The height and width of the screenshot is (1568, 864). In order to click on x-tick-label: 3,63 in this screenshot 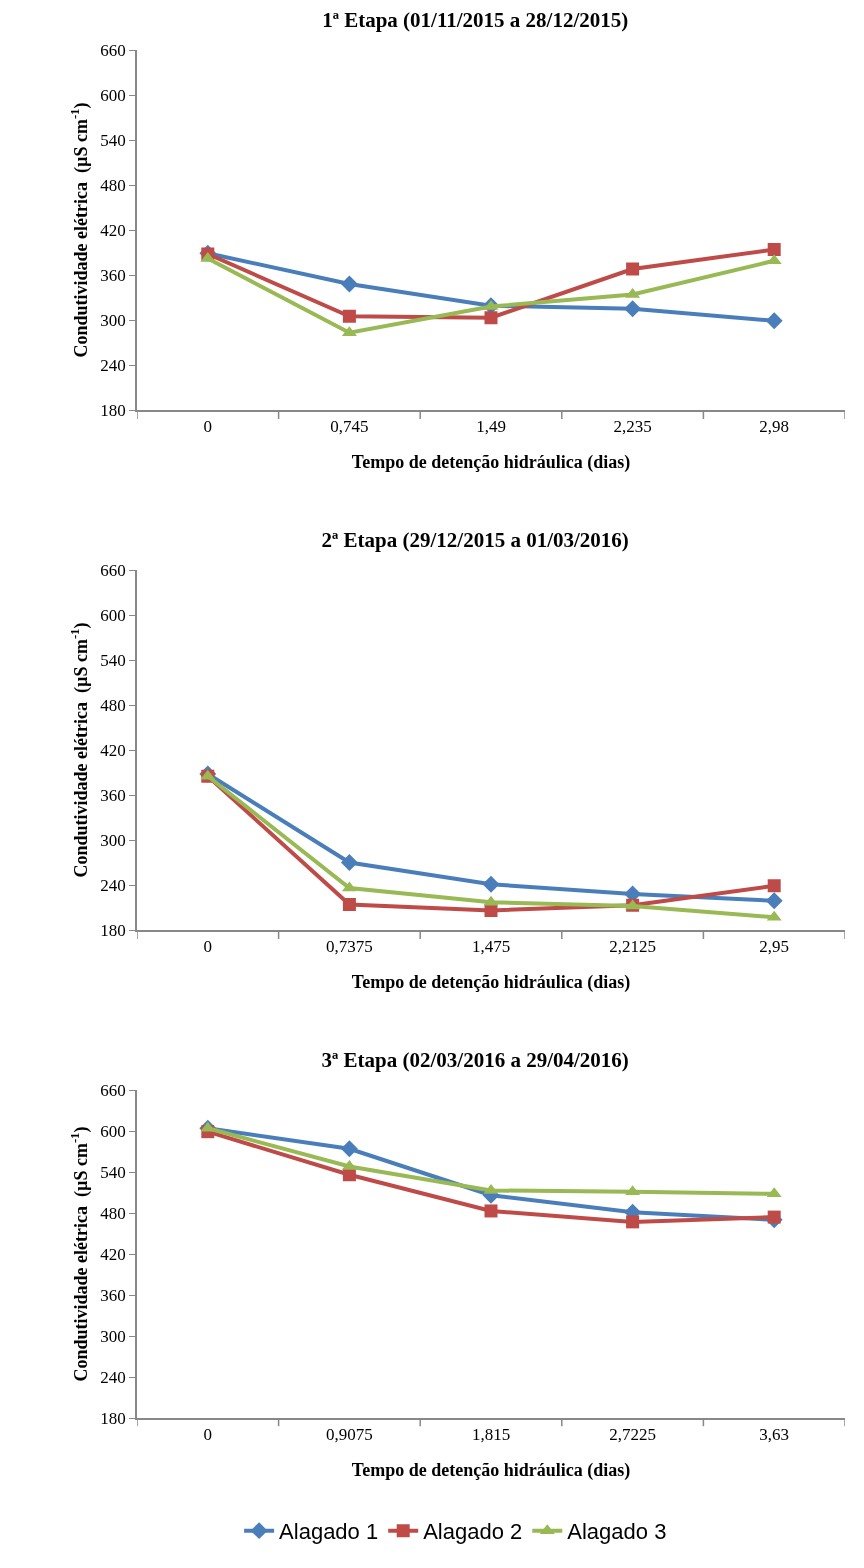, I will do `click(774, 1435)`.